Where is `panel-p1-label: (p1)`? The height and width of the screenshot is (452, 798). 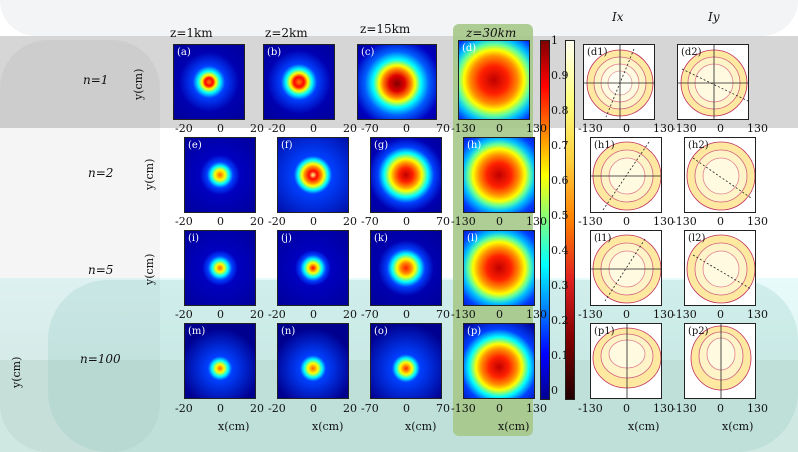 panel-p1-label: (p1) is located at coordinates (604, 331).